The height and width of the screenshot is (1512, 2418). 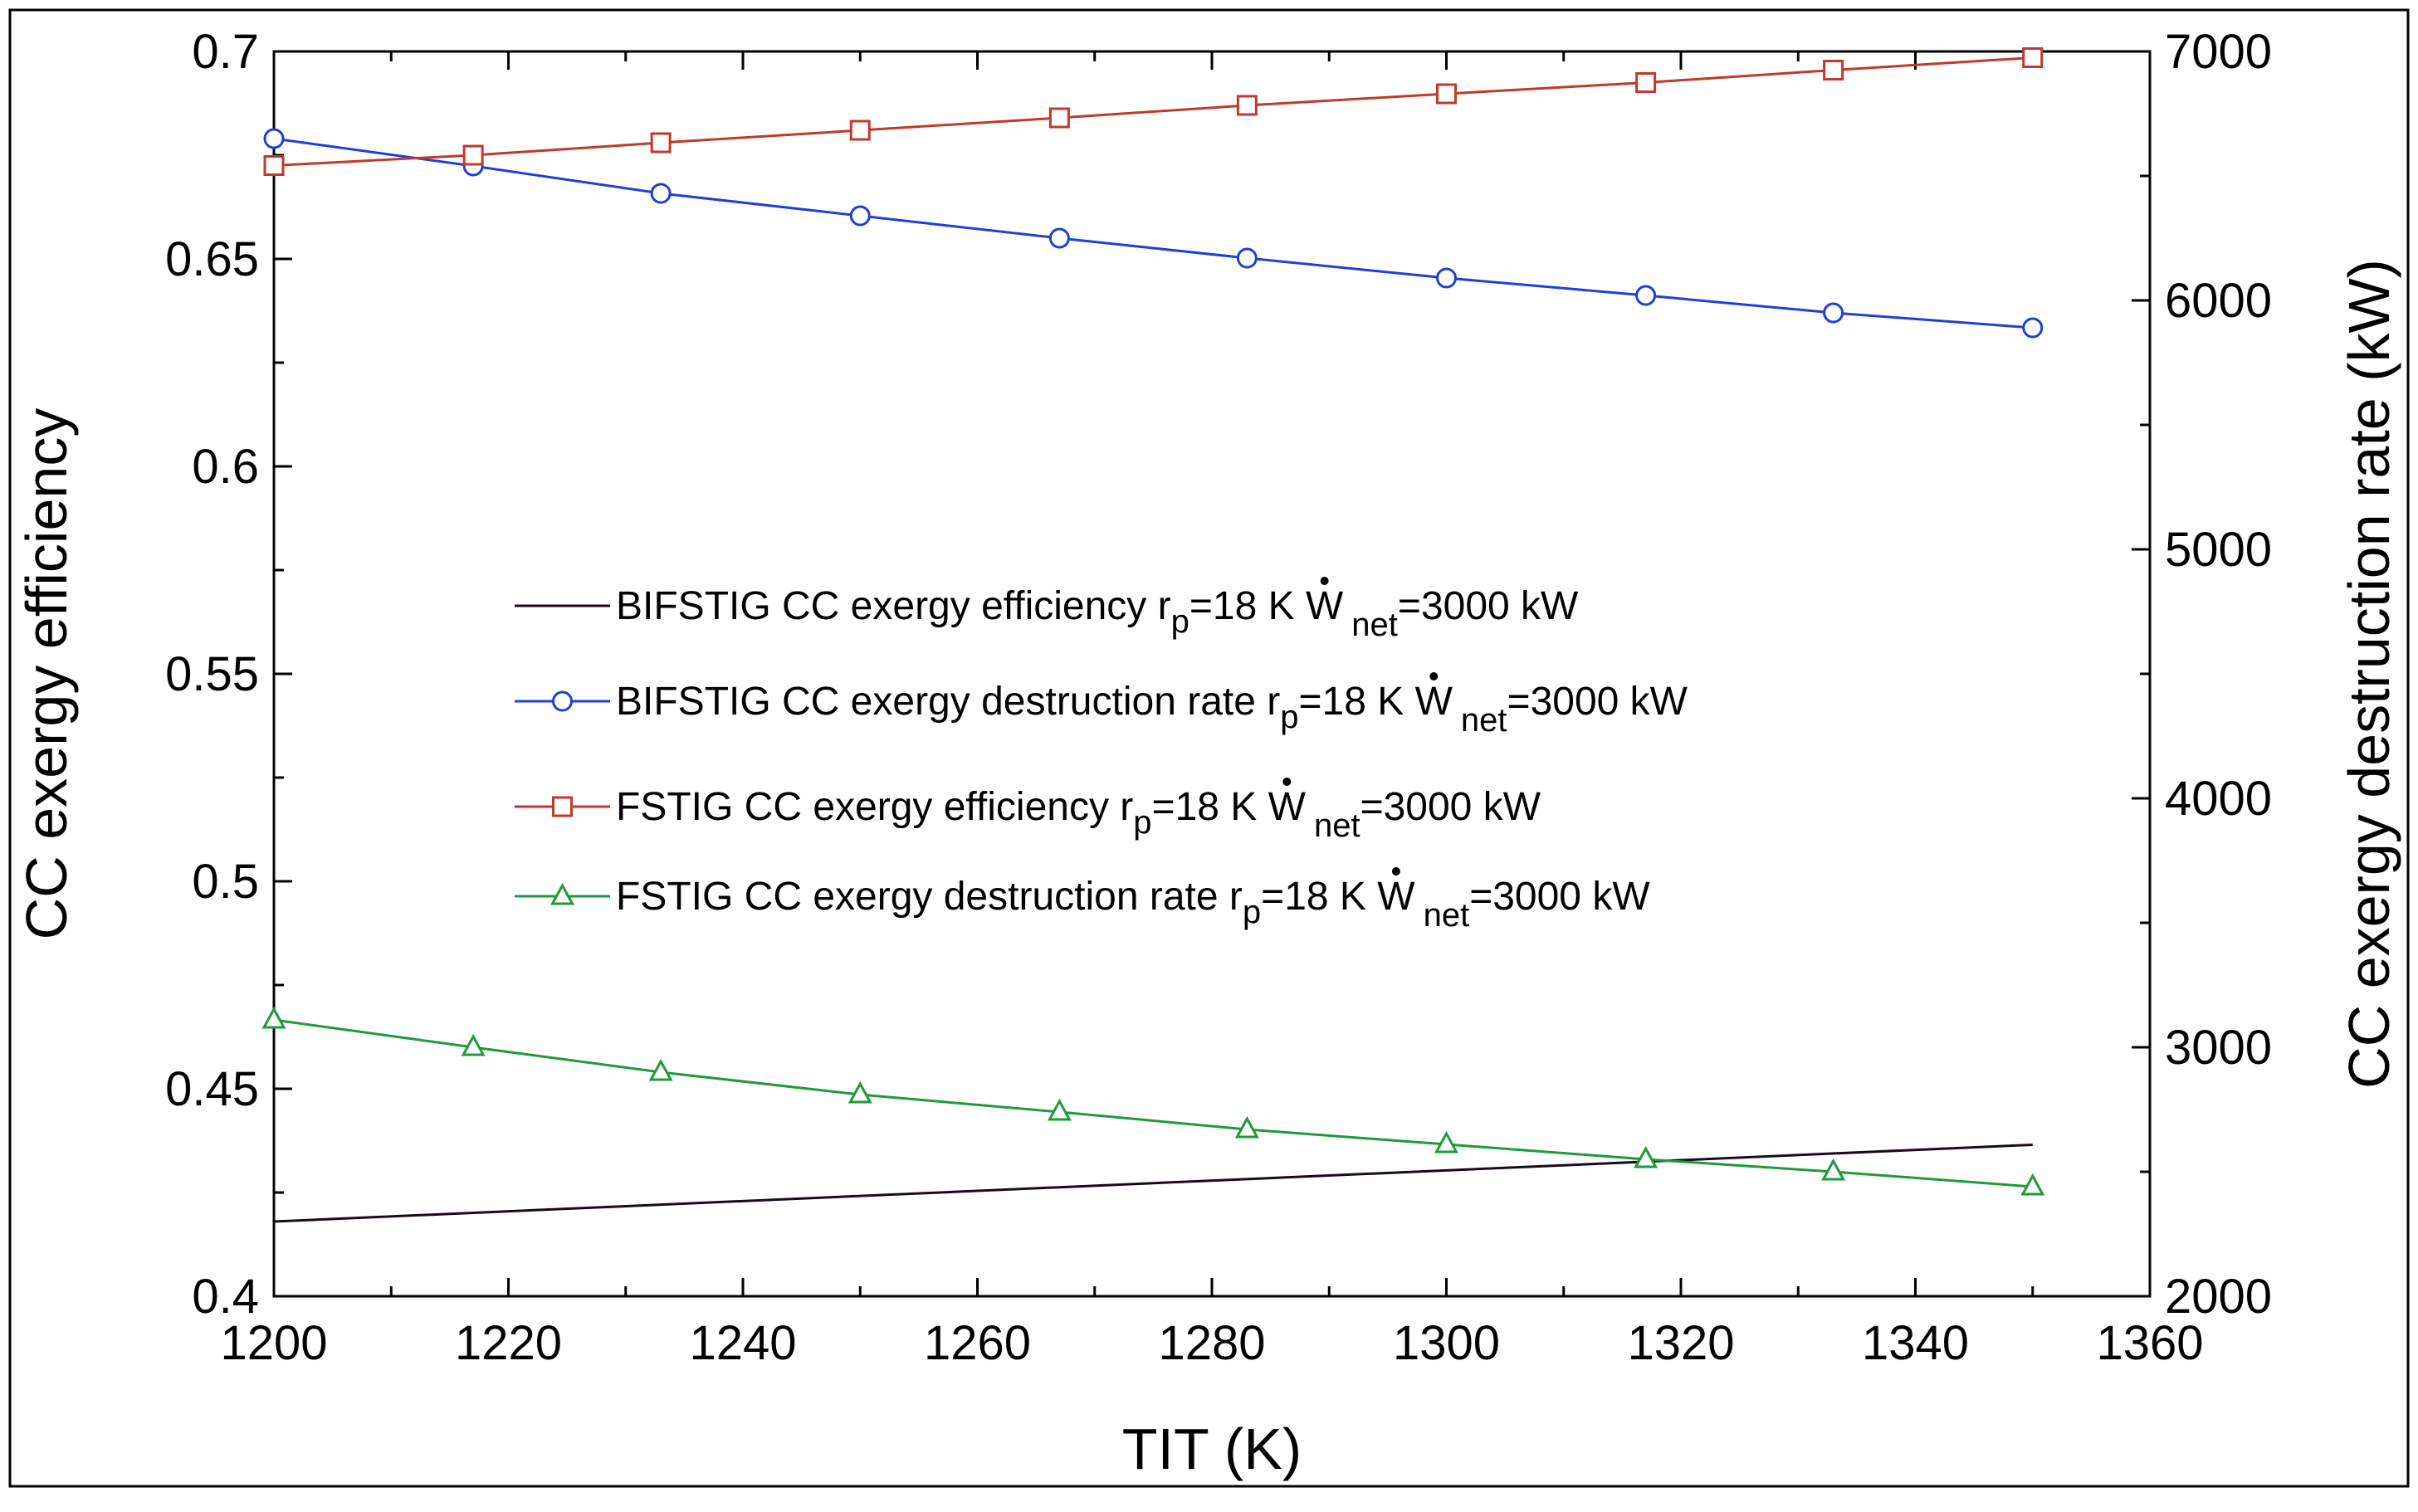 What do you see at coordinates (225, 1297) in the screenshot?
I see `y-tick-label: 0.4` at bounding box center [225, 1297].